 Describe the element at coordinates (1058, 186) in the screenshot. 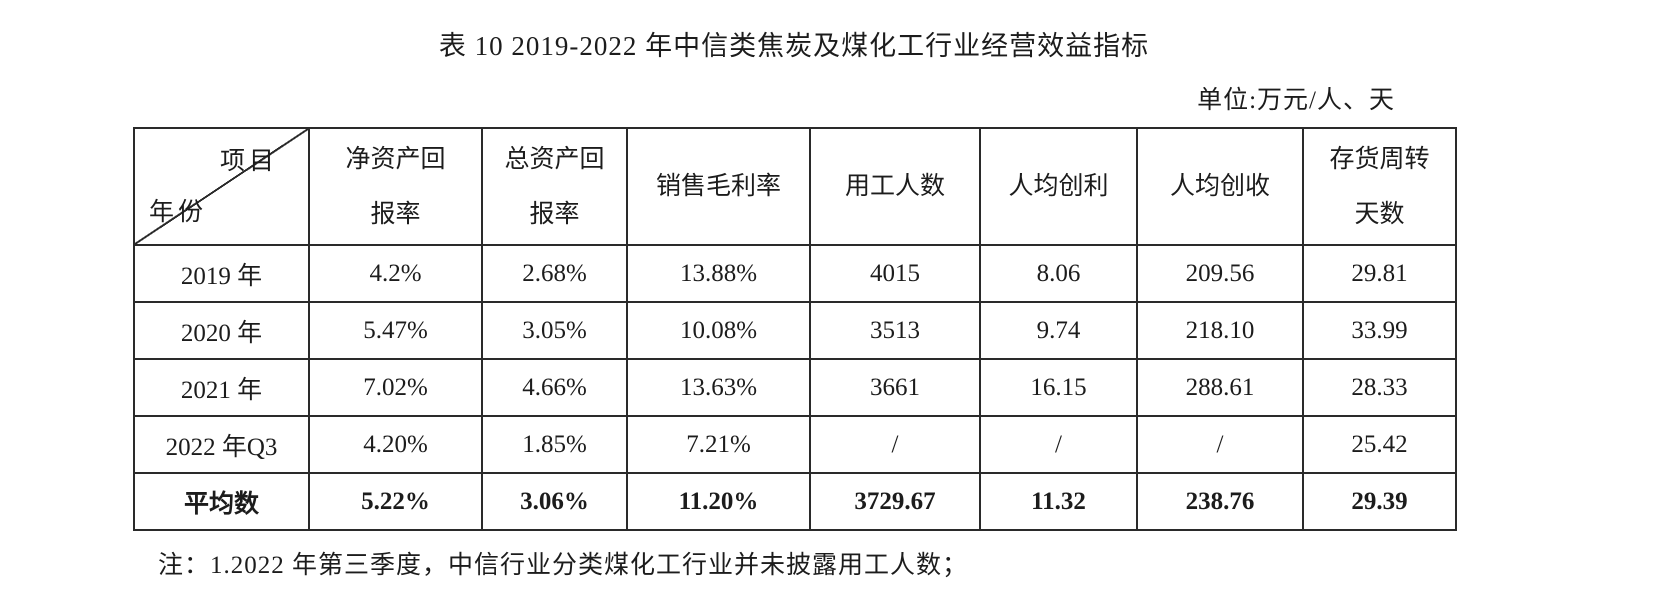

I see `column-header: 人均创利` at that location.